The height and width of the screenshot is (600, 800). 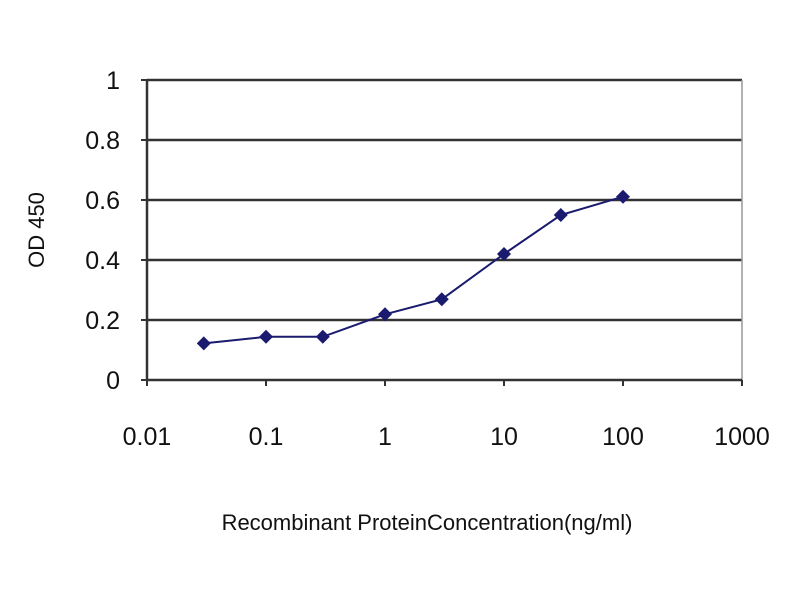 What do you see at coordinates (623, 437) in the screenshot?
I see `x-tick-label: 100` at bounding box center [623, 437].